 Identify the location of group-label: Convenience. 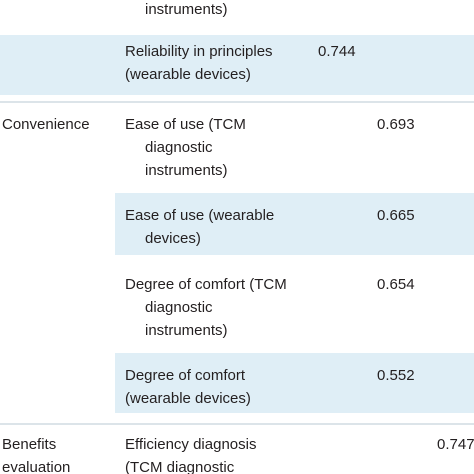
(46, 124).